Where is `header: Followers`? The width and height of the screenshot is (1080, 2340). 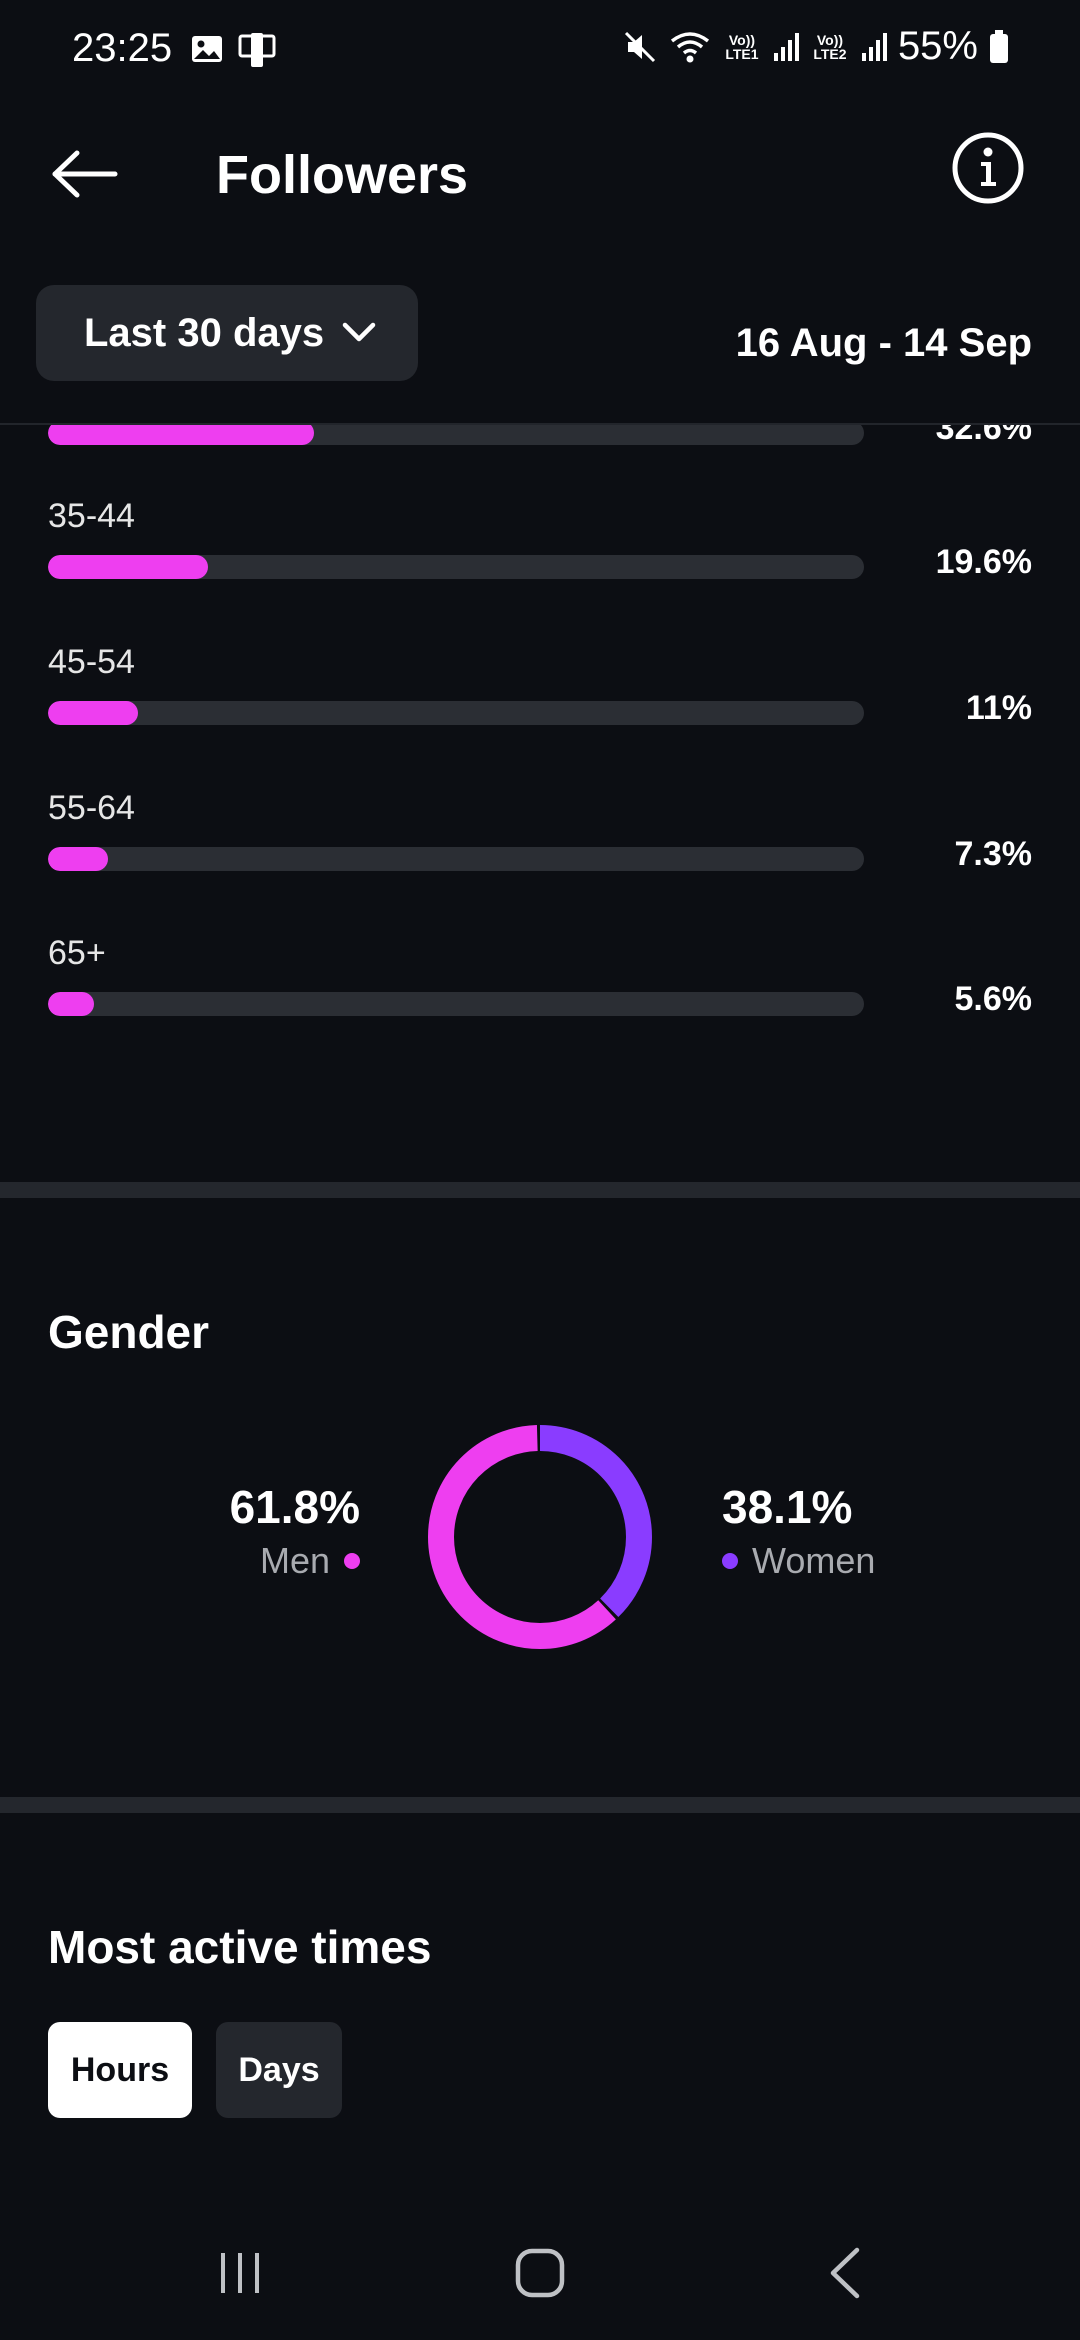
header: Followers is located at coordinates (540, 190).